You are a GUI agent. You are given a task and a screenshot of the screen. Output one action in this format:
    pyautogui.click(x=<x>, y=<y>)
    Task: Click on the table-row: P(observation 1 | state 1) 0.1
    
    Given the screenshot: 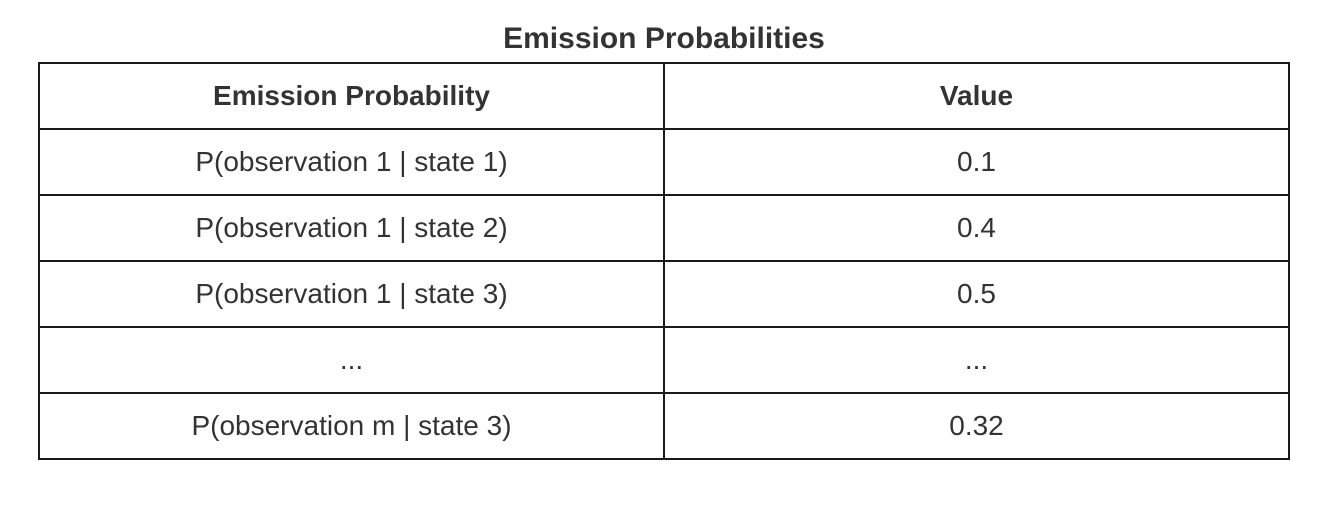 What is the action you would take?
    pyautogui.click(x=664, y=162)
    